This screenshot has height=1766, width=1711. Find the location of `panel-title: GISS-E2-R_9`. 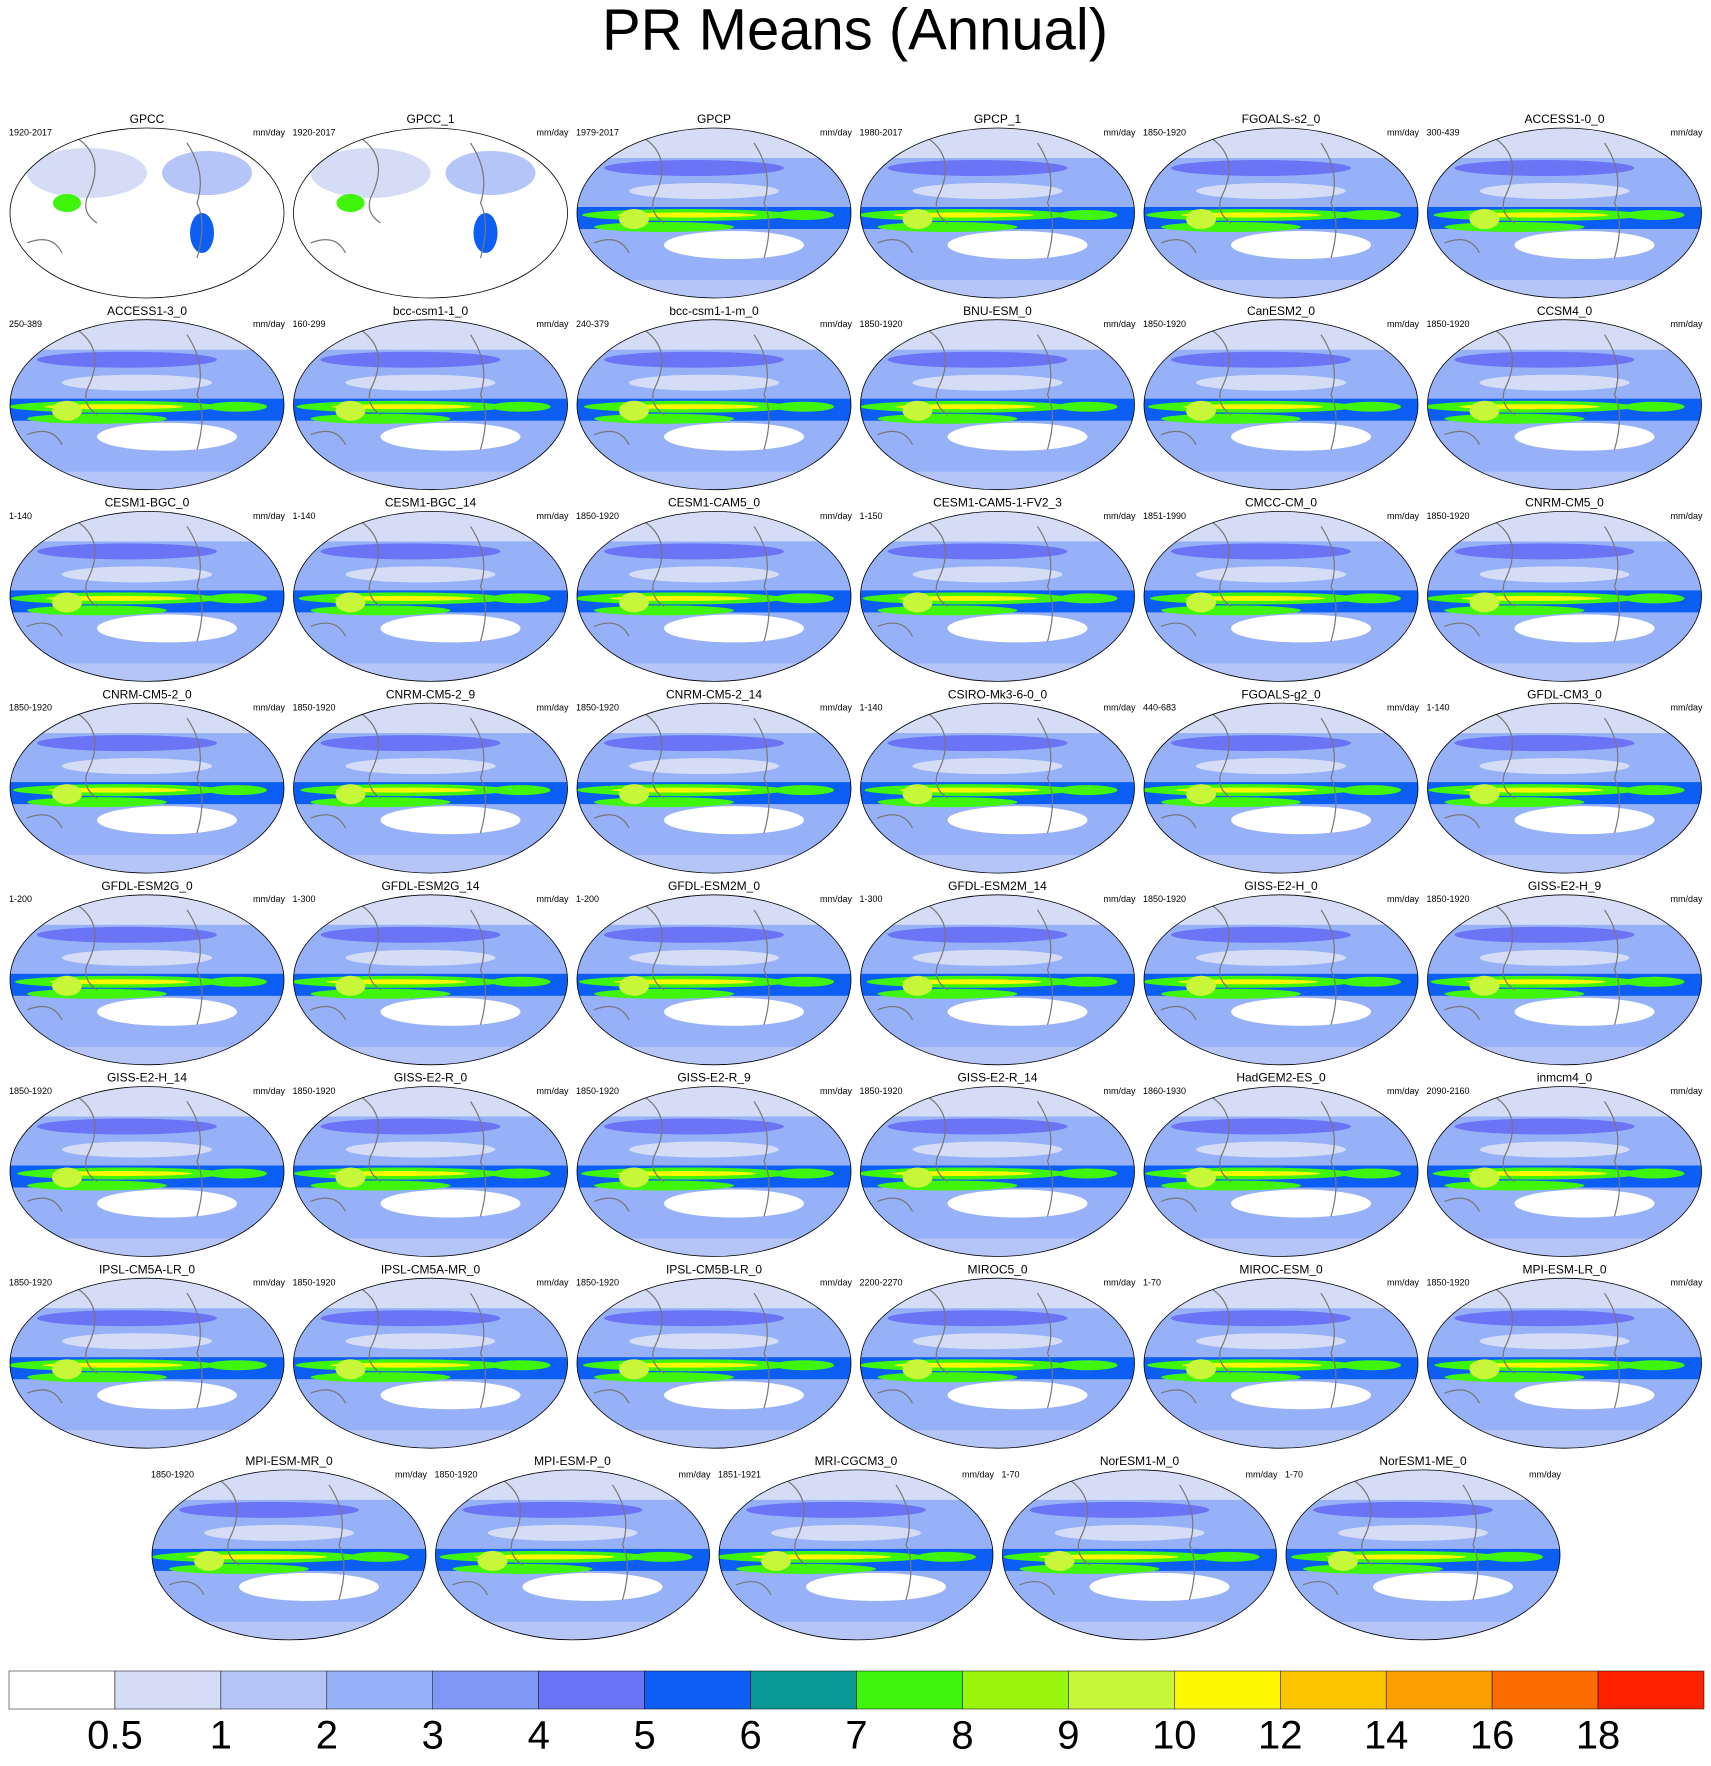

panel-title: GISS-E2-R_9 is located at coordinates (714, 1078).